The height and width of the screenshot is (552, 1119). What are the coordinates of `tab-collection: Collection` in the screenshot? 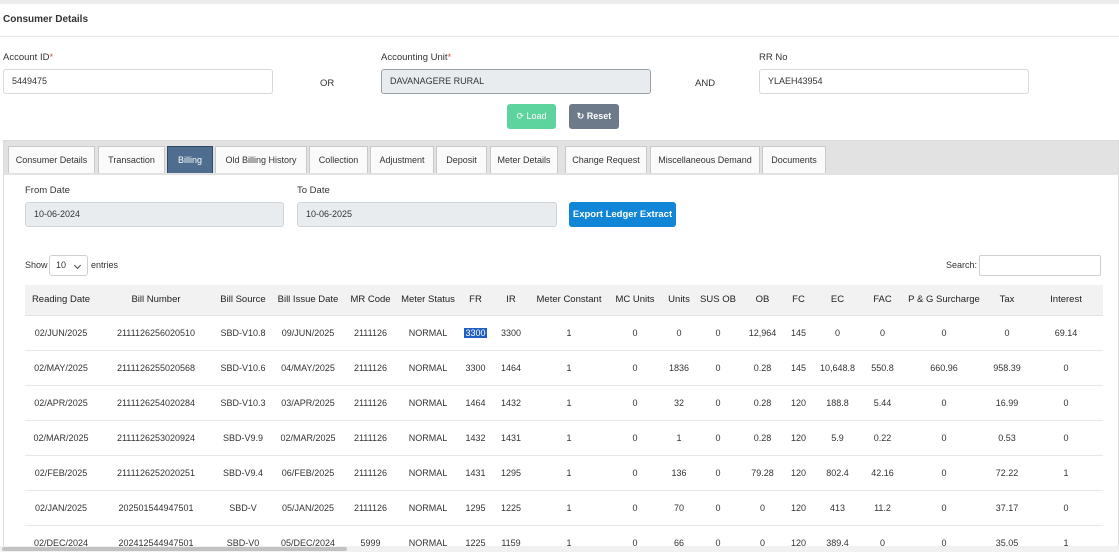 It's located at (338, 159).